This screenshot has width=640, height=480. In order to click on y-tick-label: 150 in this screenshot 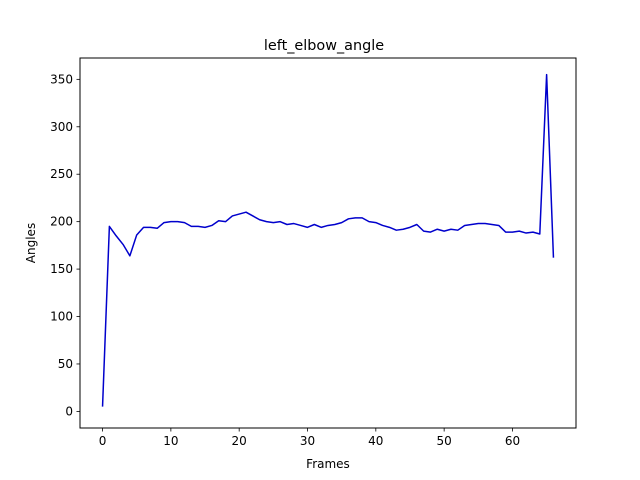, I will do `click(61, 269)`.